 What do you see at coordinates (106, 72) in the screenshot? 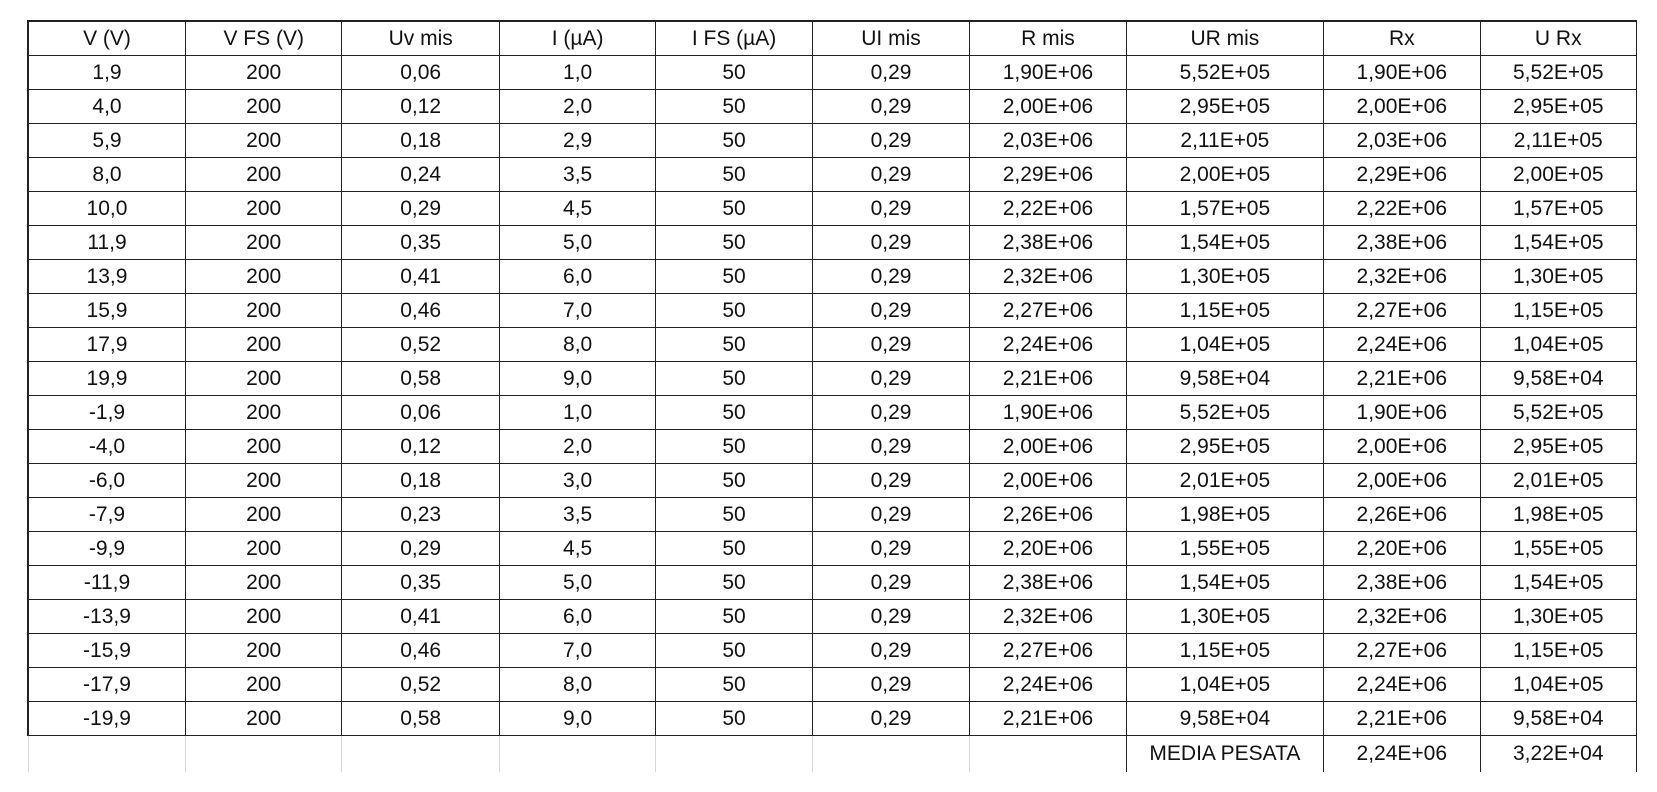
I see `table-cell: 1,9` at bounding box center [106, 72].